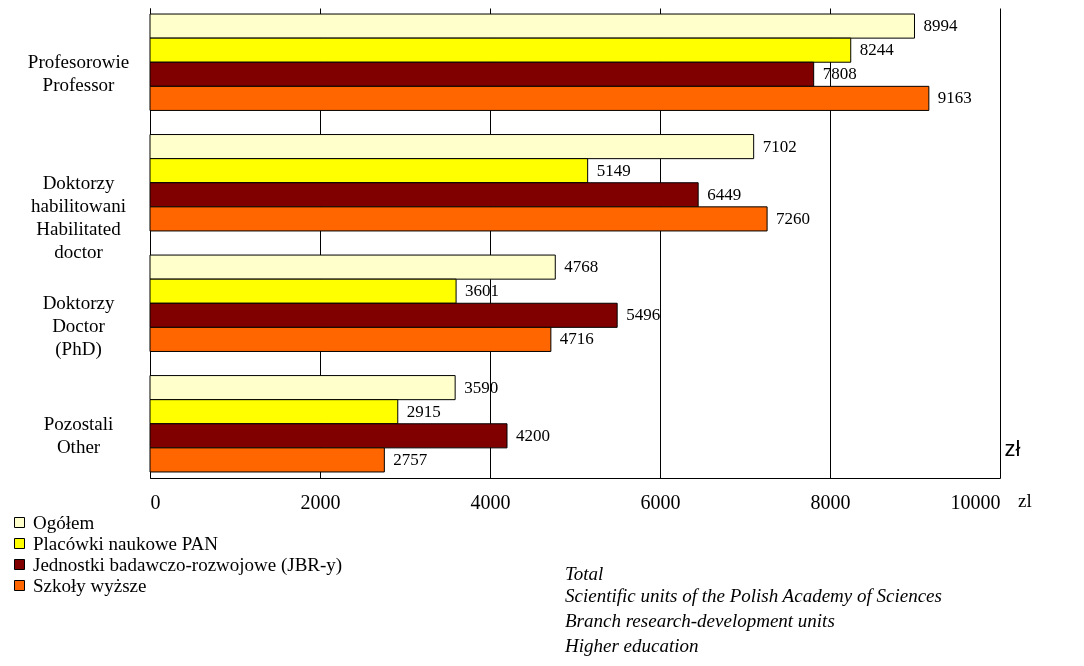  I want to click on legend-label: Jednostki badawczo-rozwojowe (JBR-y), so click(188, 564).